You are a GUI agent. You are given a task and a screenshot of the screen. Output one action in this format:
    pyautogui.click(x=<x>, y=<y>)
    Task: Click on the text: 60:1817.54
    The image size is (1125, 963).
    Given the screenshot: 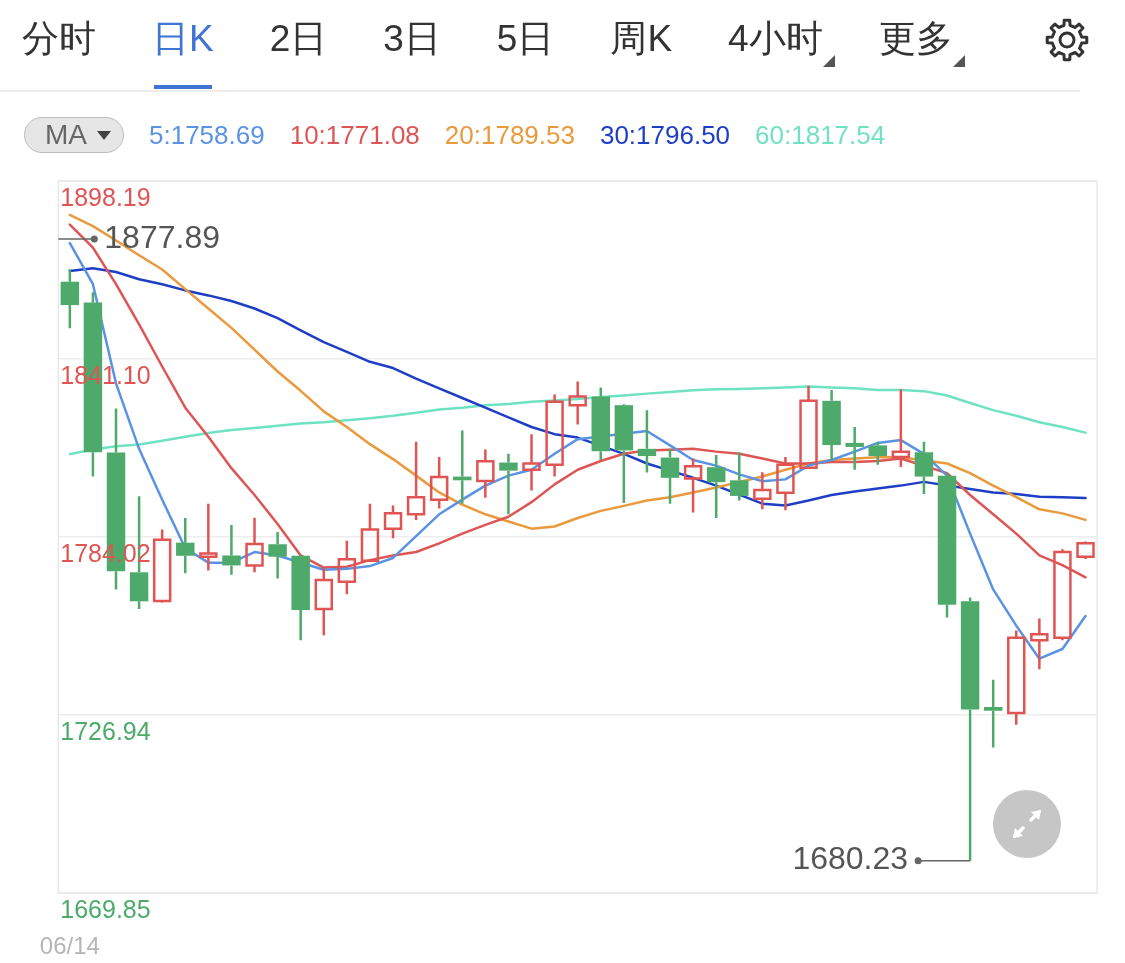 What is the action you would take?
    pyautogui.click(x=820, y=135)
    